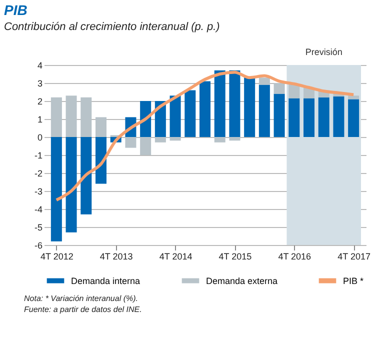 The width and height of the screenshot is (380, 338). I want to click on band-label: Previsión, so click(323, 52).